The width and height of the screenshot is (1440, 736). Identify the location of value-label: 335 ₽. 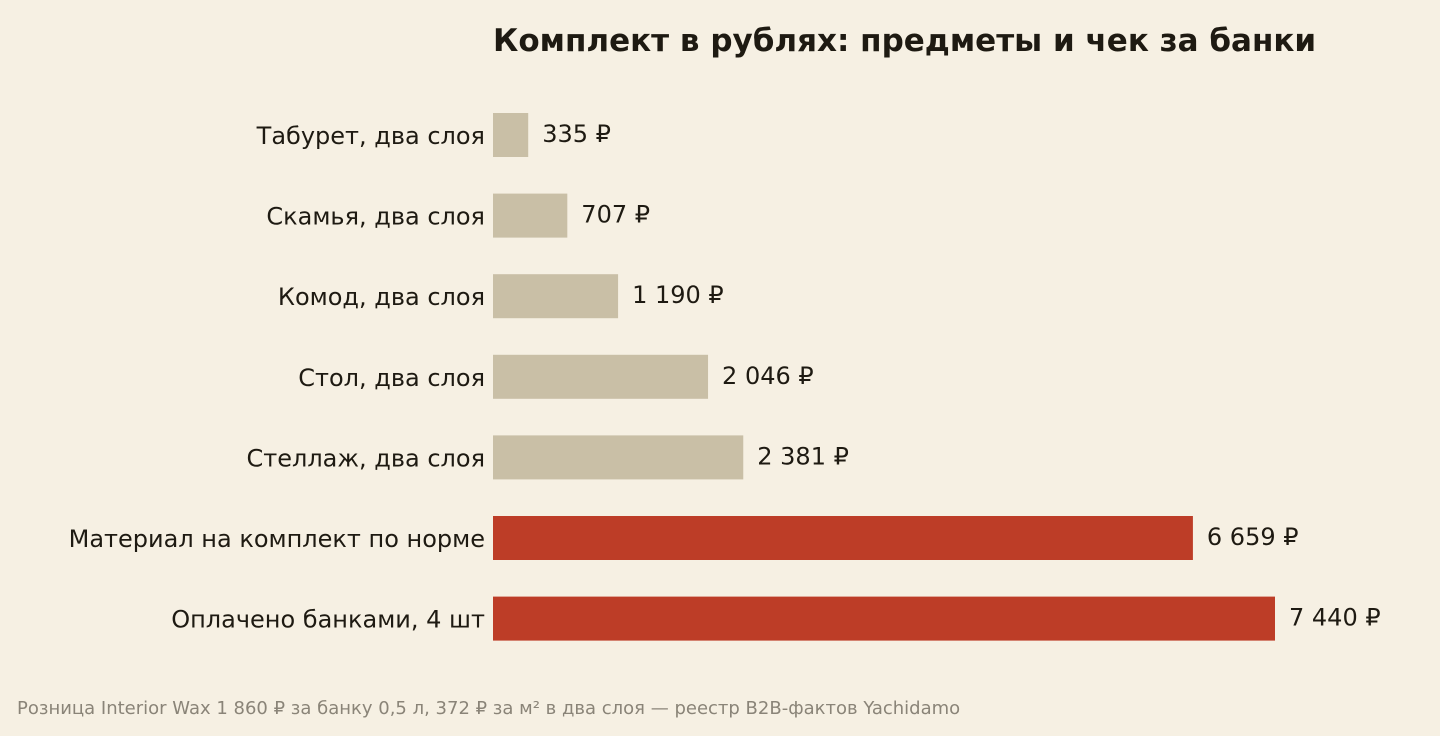
(576, 134).